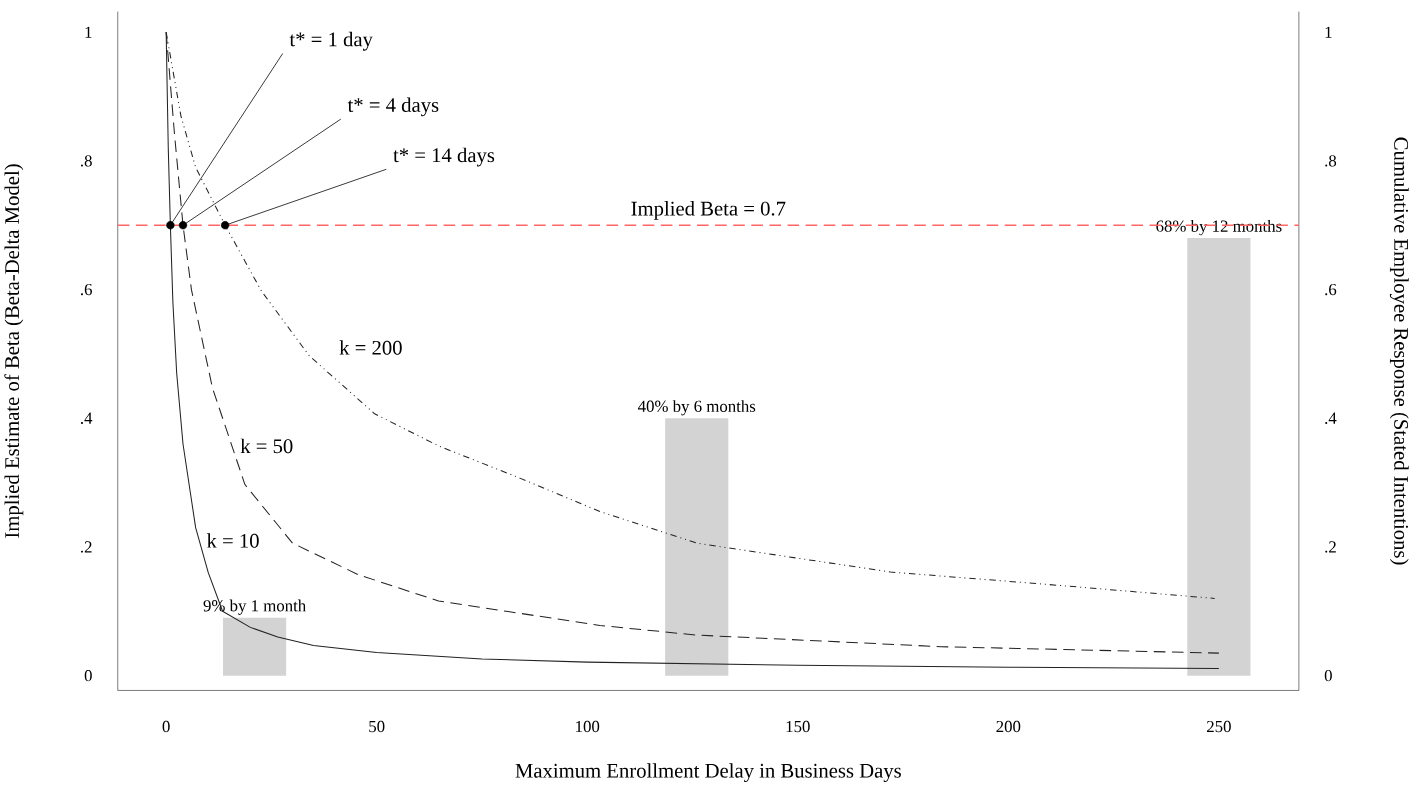 The width and height of the screenshot is (1413, 786). What do you see at coordinates (696, 408) in the screenshot?
I see `data-label: 40% by 6 months` at bounding box center [696, 408].